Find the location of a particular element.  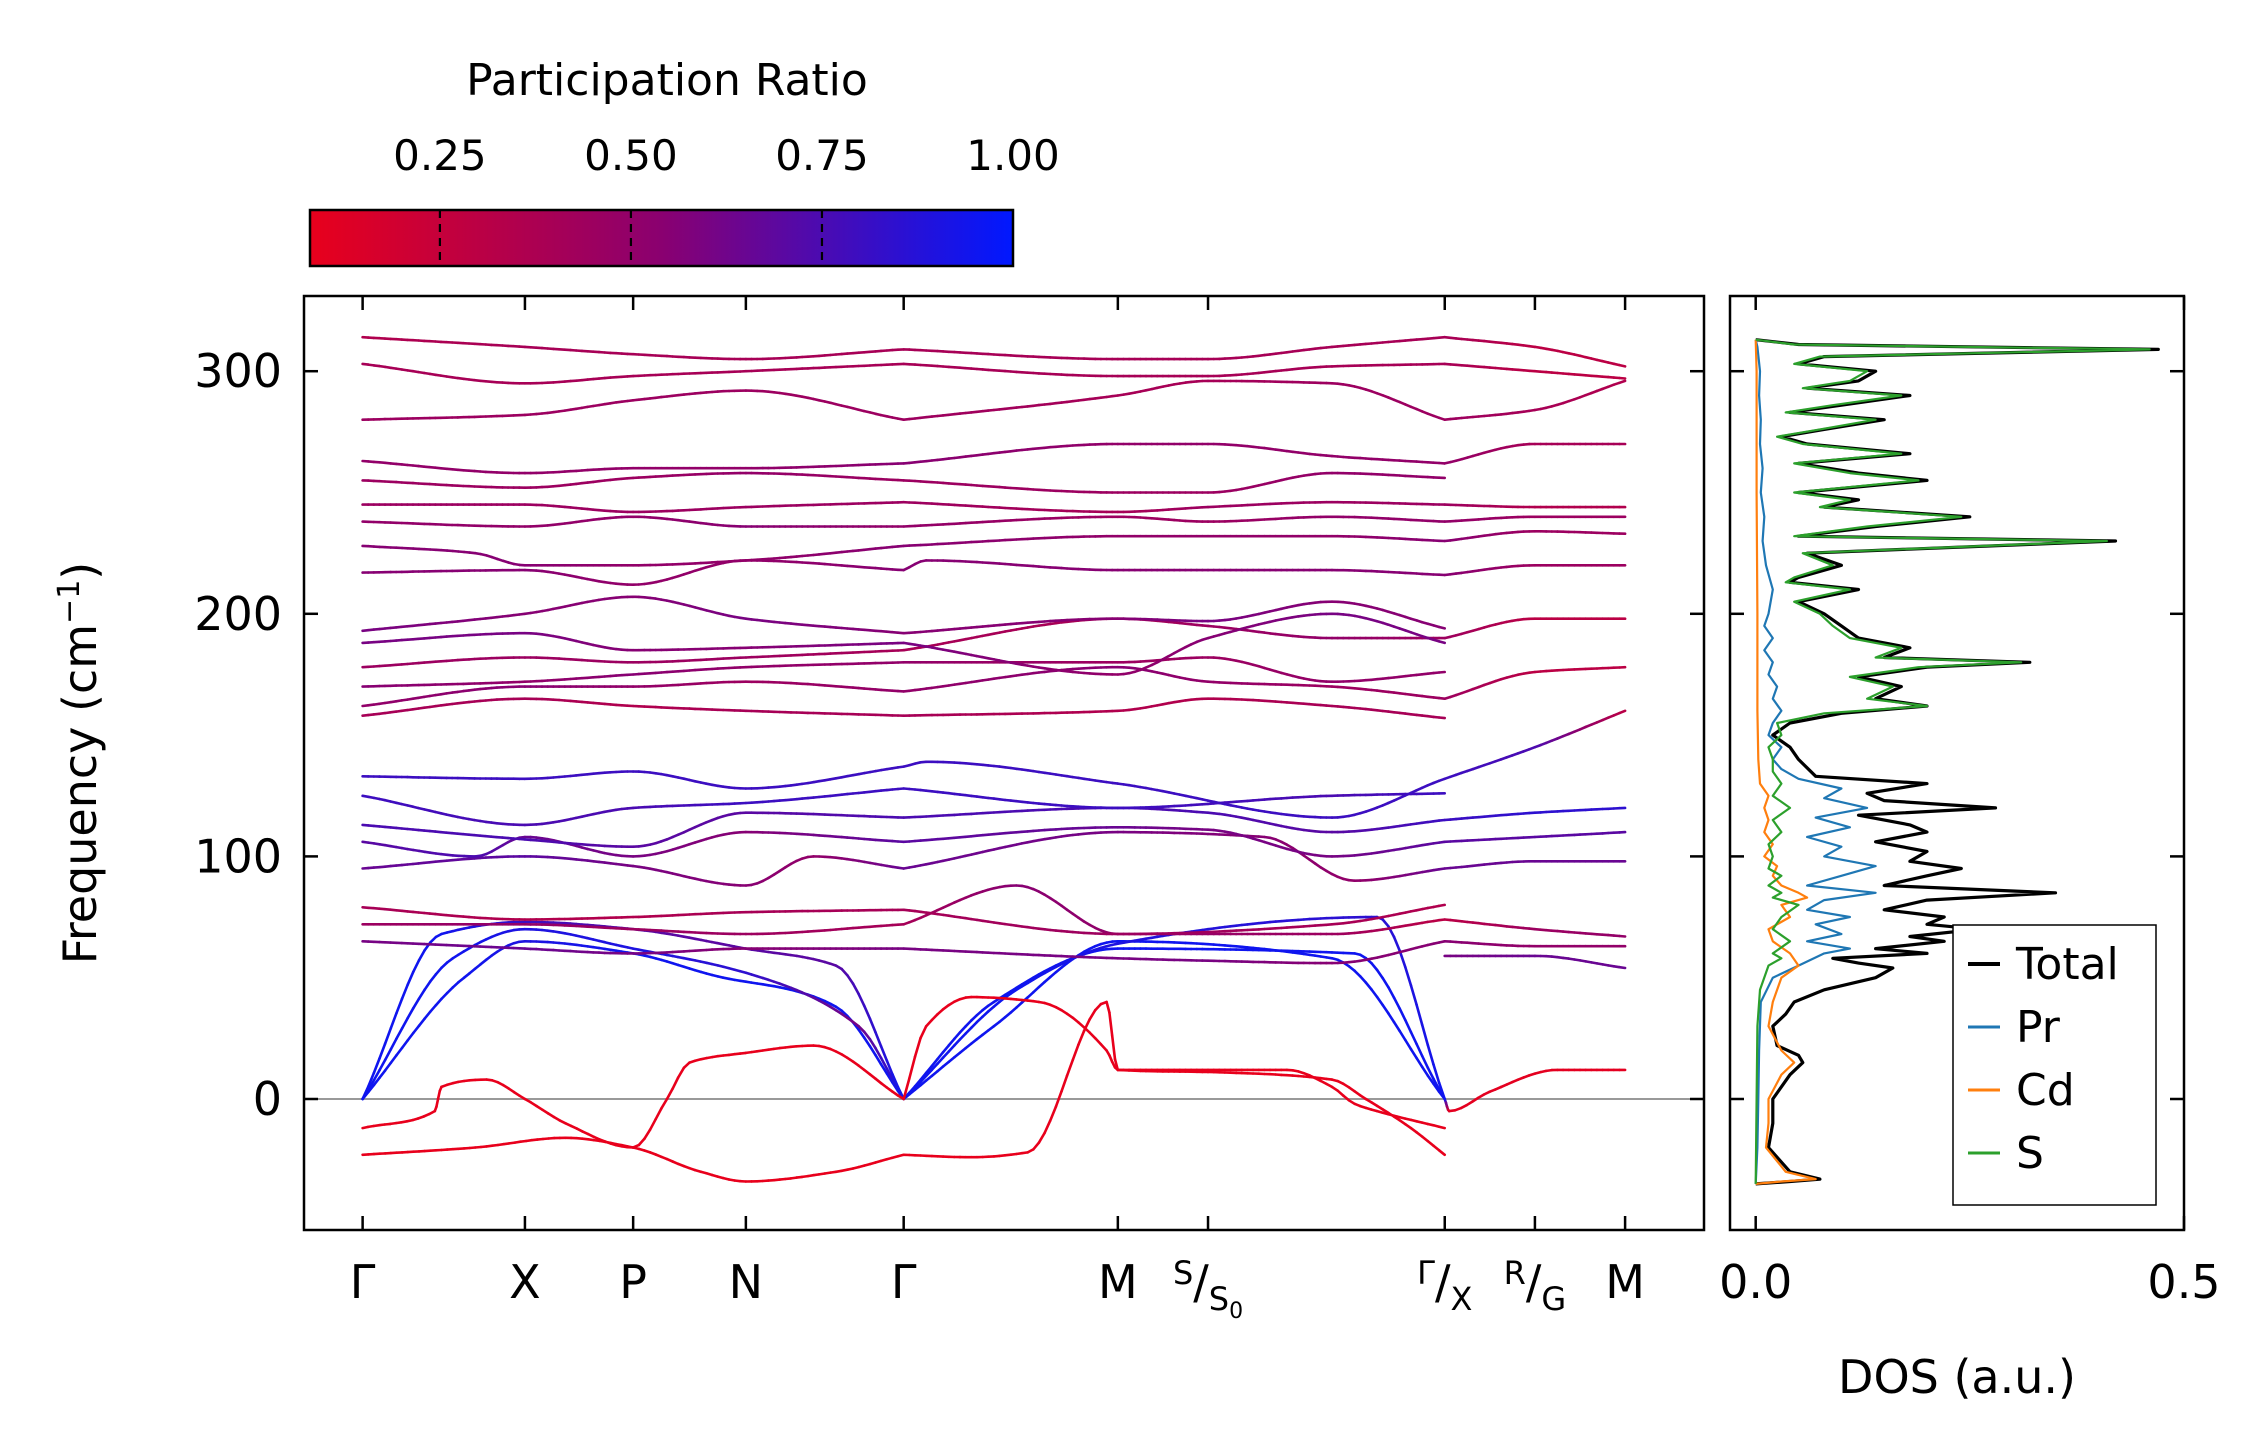

colorbar-title: Participation Ratio is located at coordinates (667, 80).